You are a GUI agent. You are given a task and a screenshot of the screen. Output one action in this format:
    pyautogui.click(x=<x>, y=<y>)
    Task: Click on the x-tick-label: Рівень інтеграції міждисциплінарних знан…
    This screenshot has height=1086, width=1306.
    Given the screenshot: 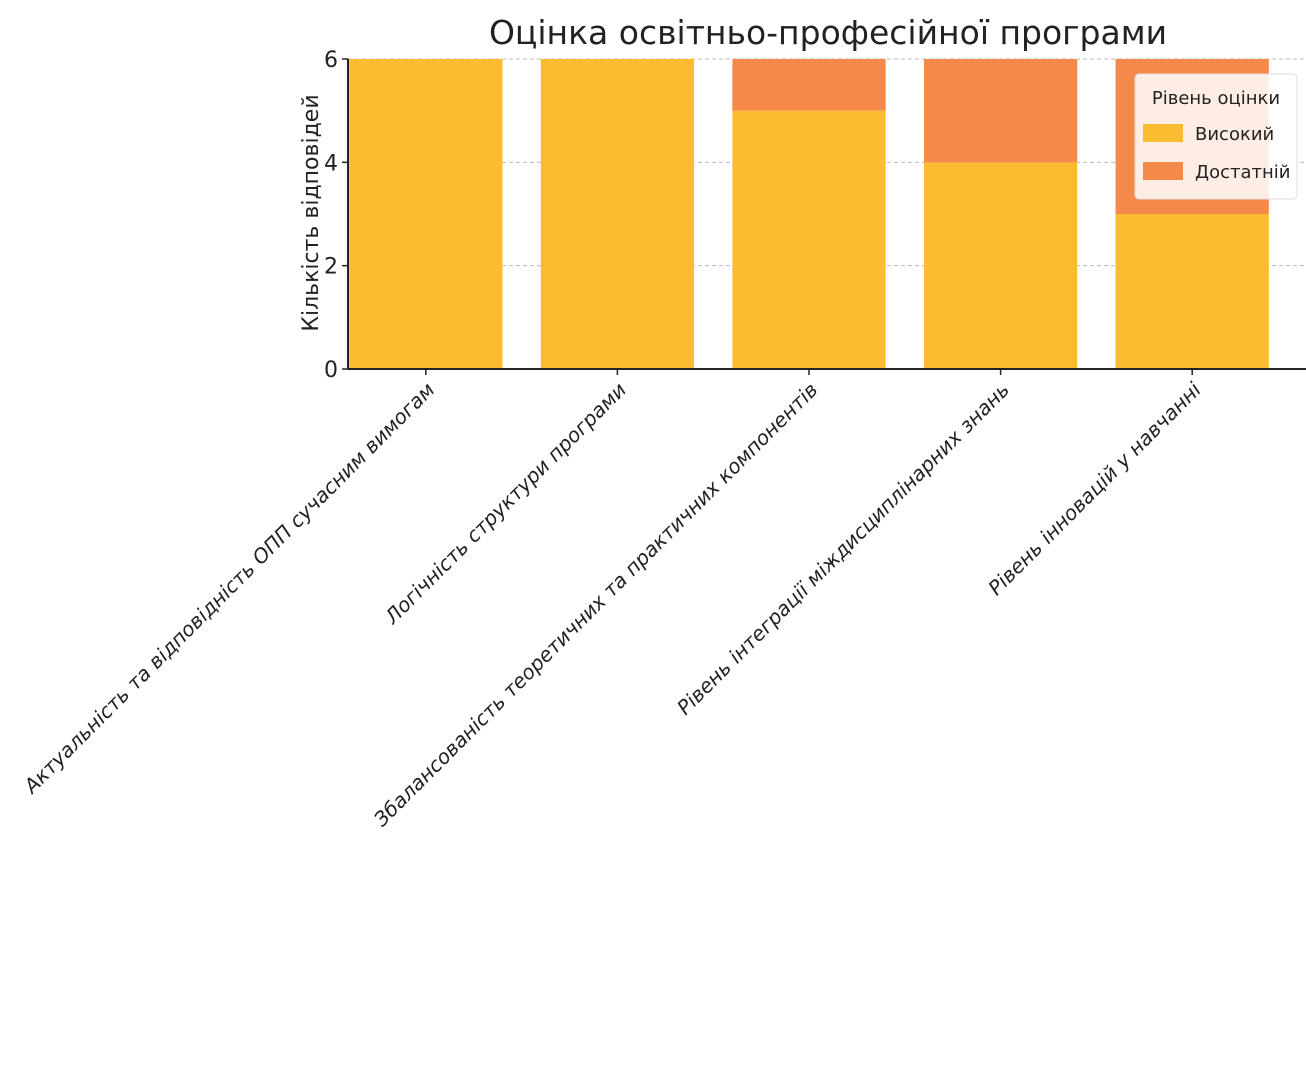 What is the action you would take?
    pyautogui.click(x=843, y=549)
    